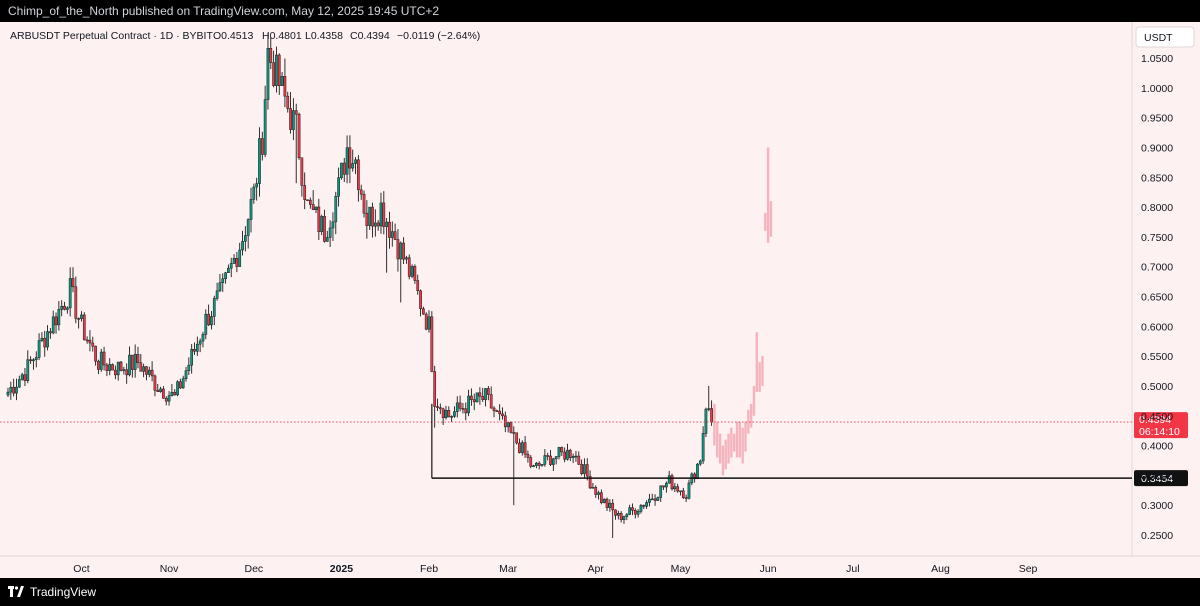 Image resolution: width=1200 pixels, height=606 pixels. I want to click on price-tick-label: 0.4000, so click(1157, 447).